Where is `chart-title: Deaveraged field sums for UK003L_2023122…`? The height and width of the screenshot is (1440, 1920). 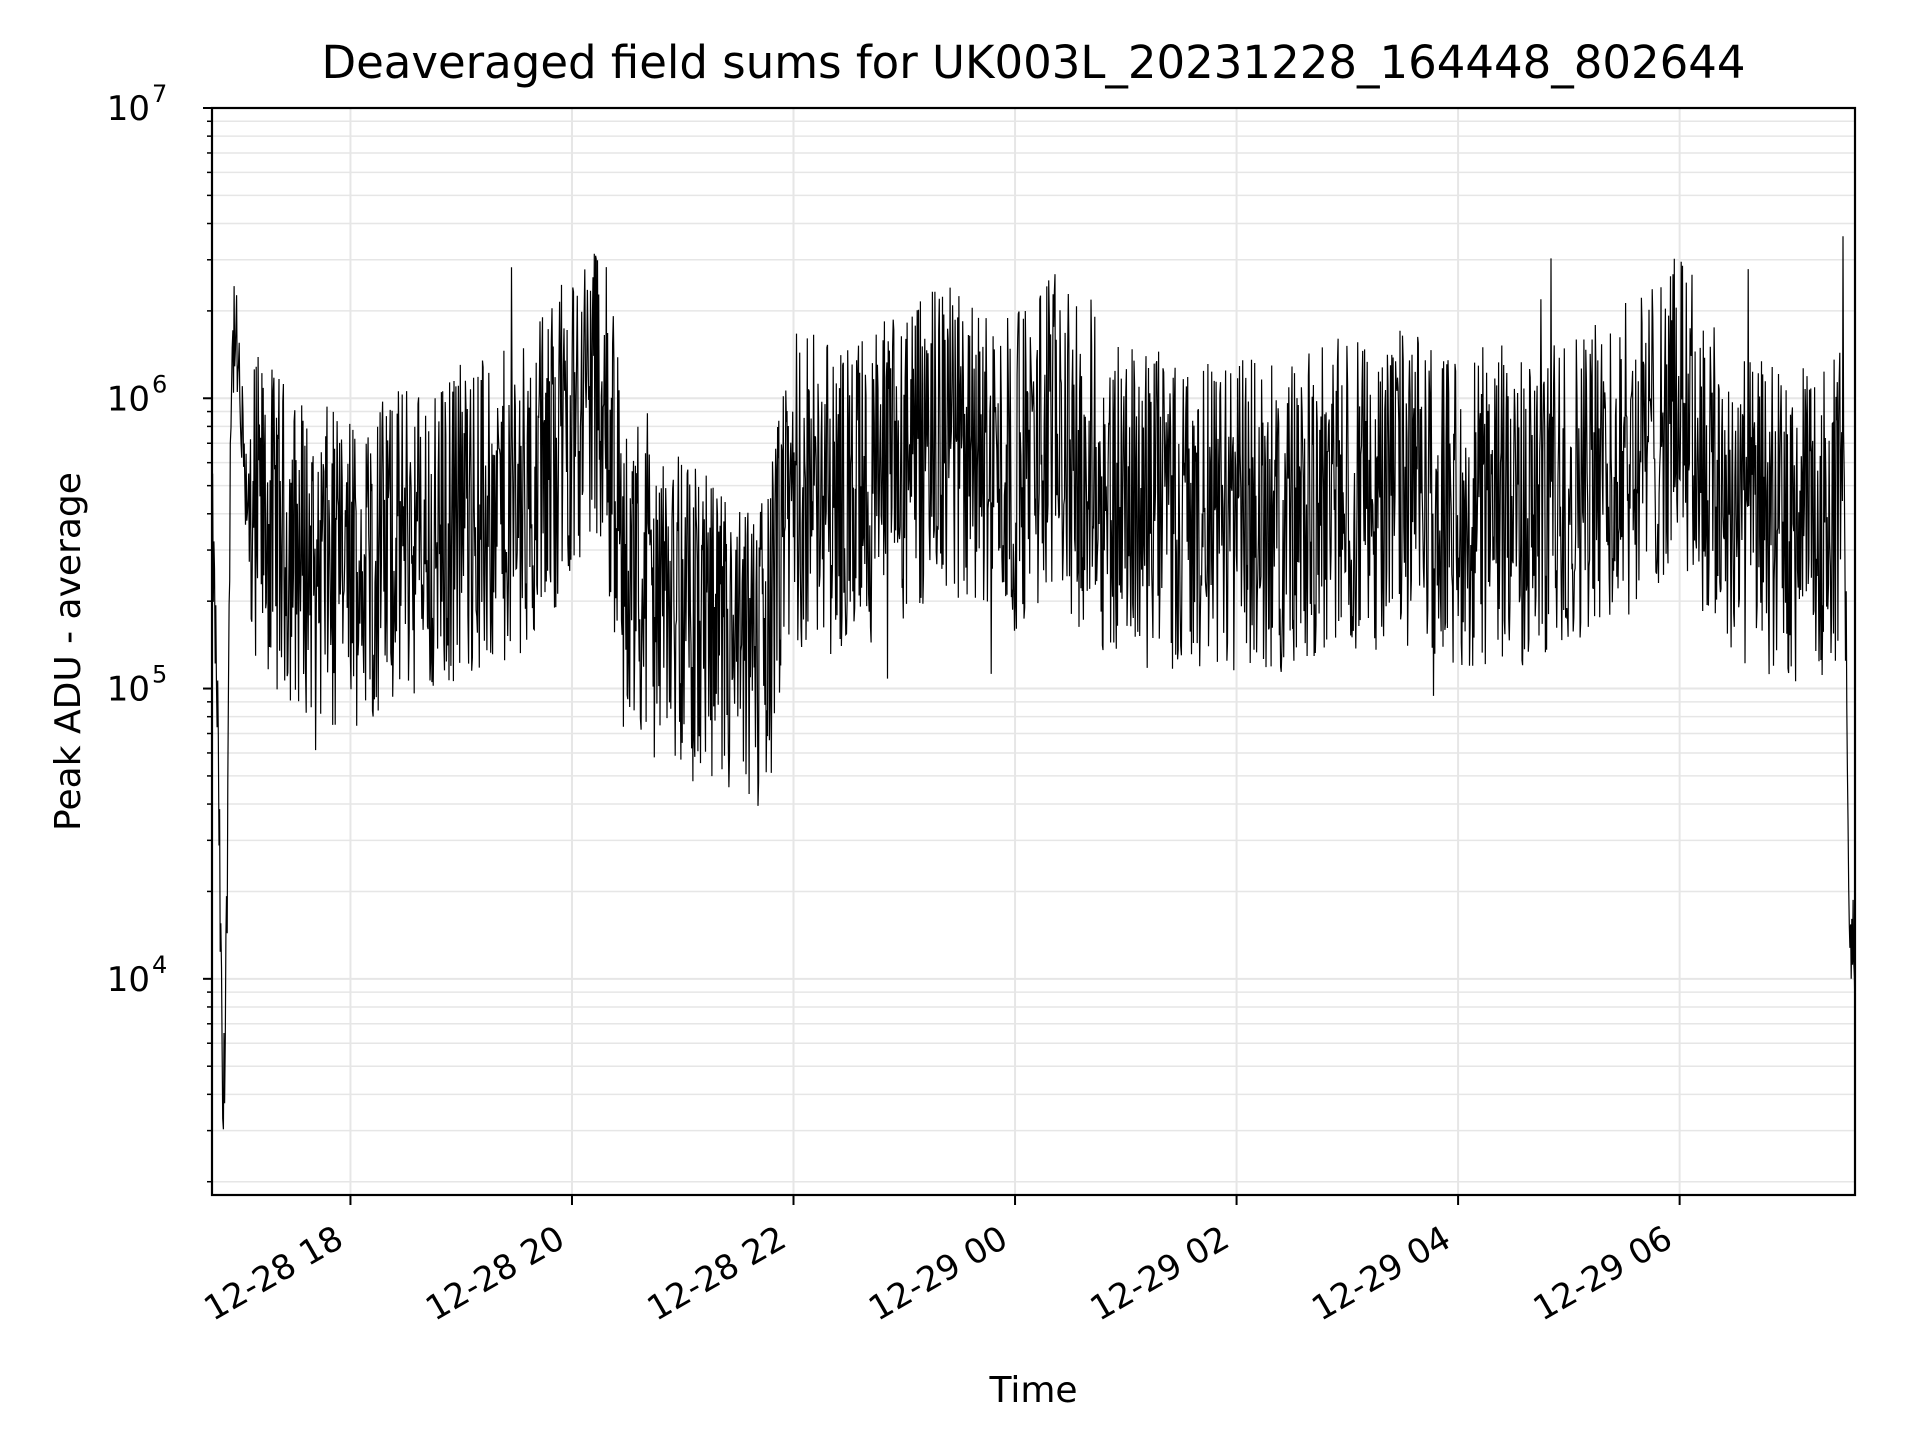
chart-title: Deaveraged field sums for UK003L_2023122… is located at coordinates (1033, 62).